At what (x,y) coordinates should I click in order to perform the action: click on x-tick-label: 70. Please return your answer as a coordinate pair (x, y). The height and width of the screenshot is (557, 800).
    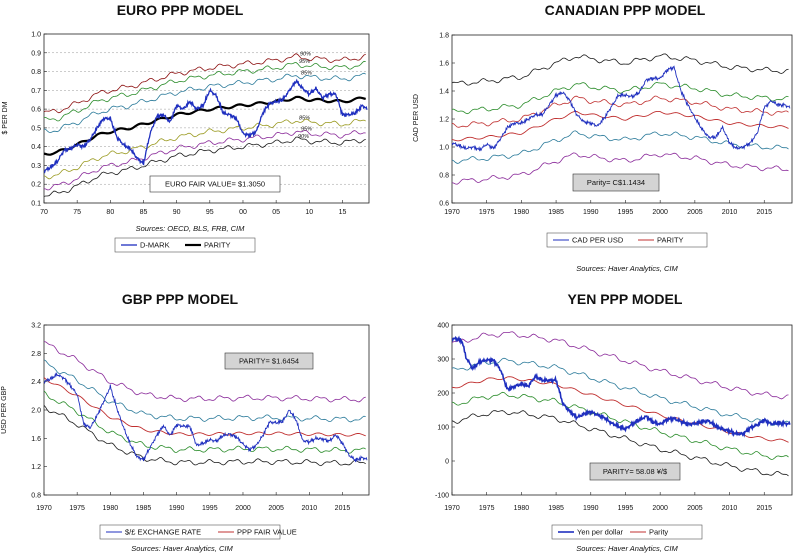
    Looking at the image, I should click on (44, 212).